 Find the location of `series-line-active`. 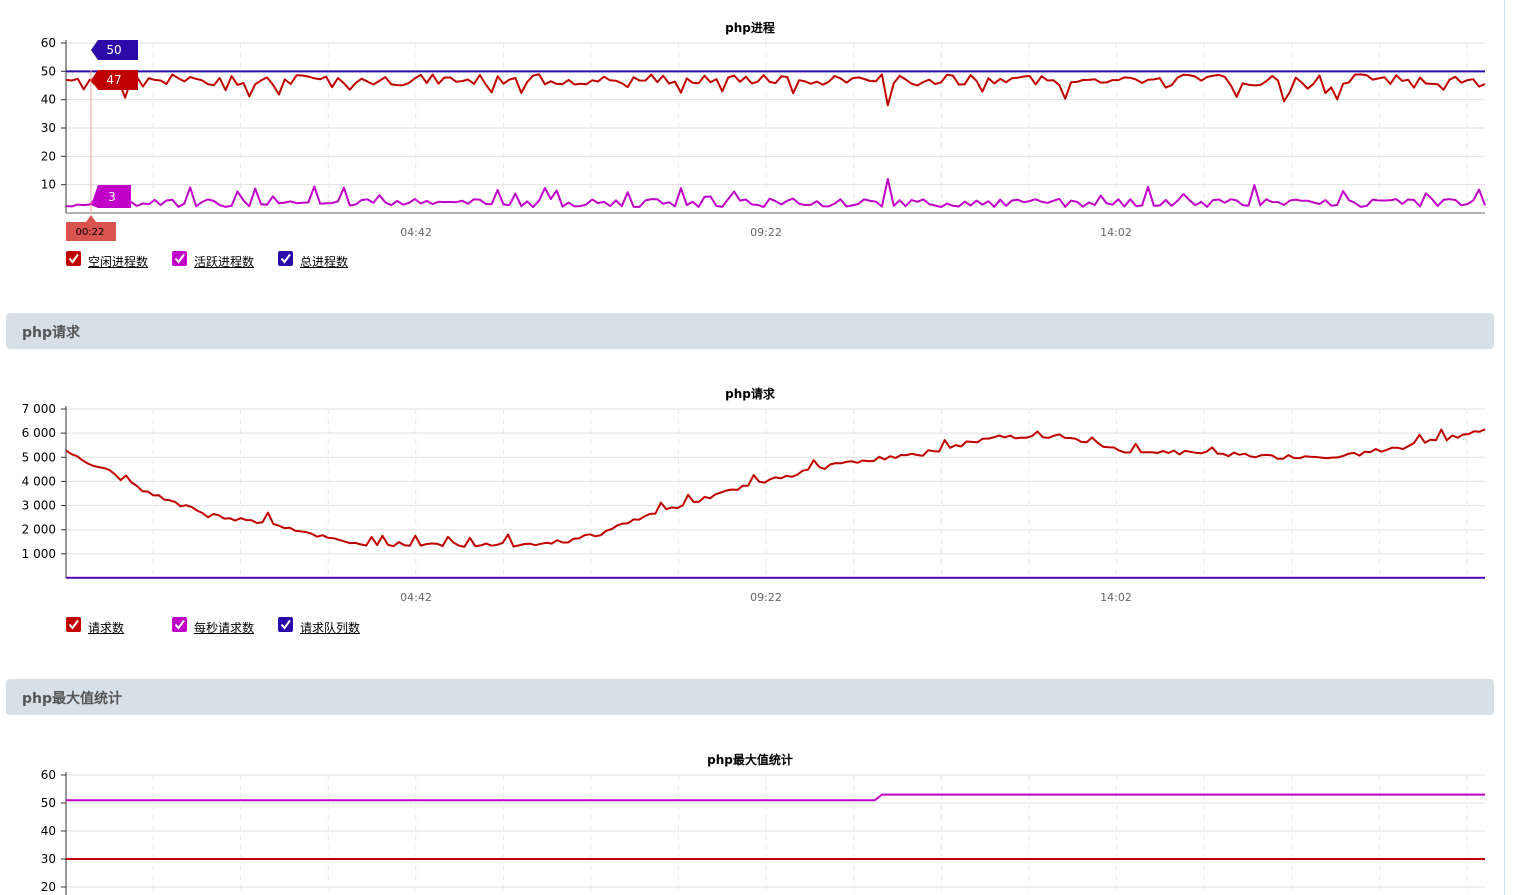

series-line-active is located at coordinates (775, 193).